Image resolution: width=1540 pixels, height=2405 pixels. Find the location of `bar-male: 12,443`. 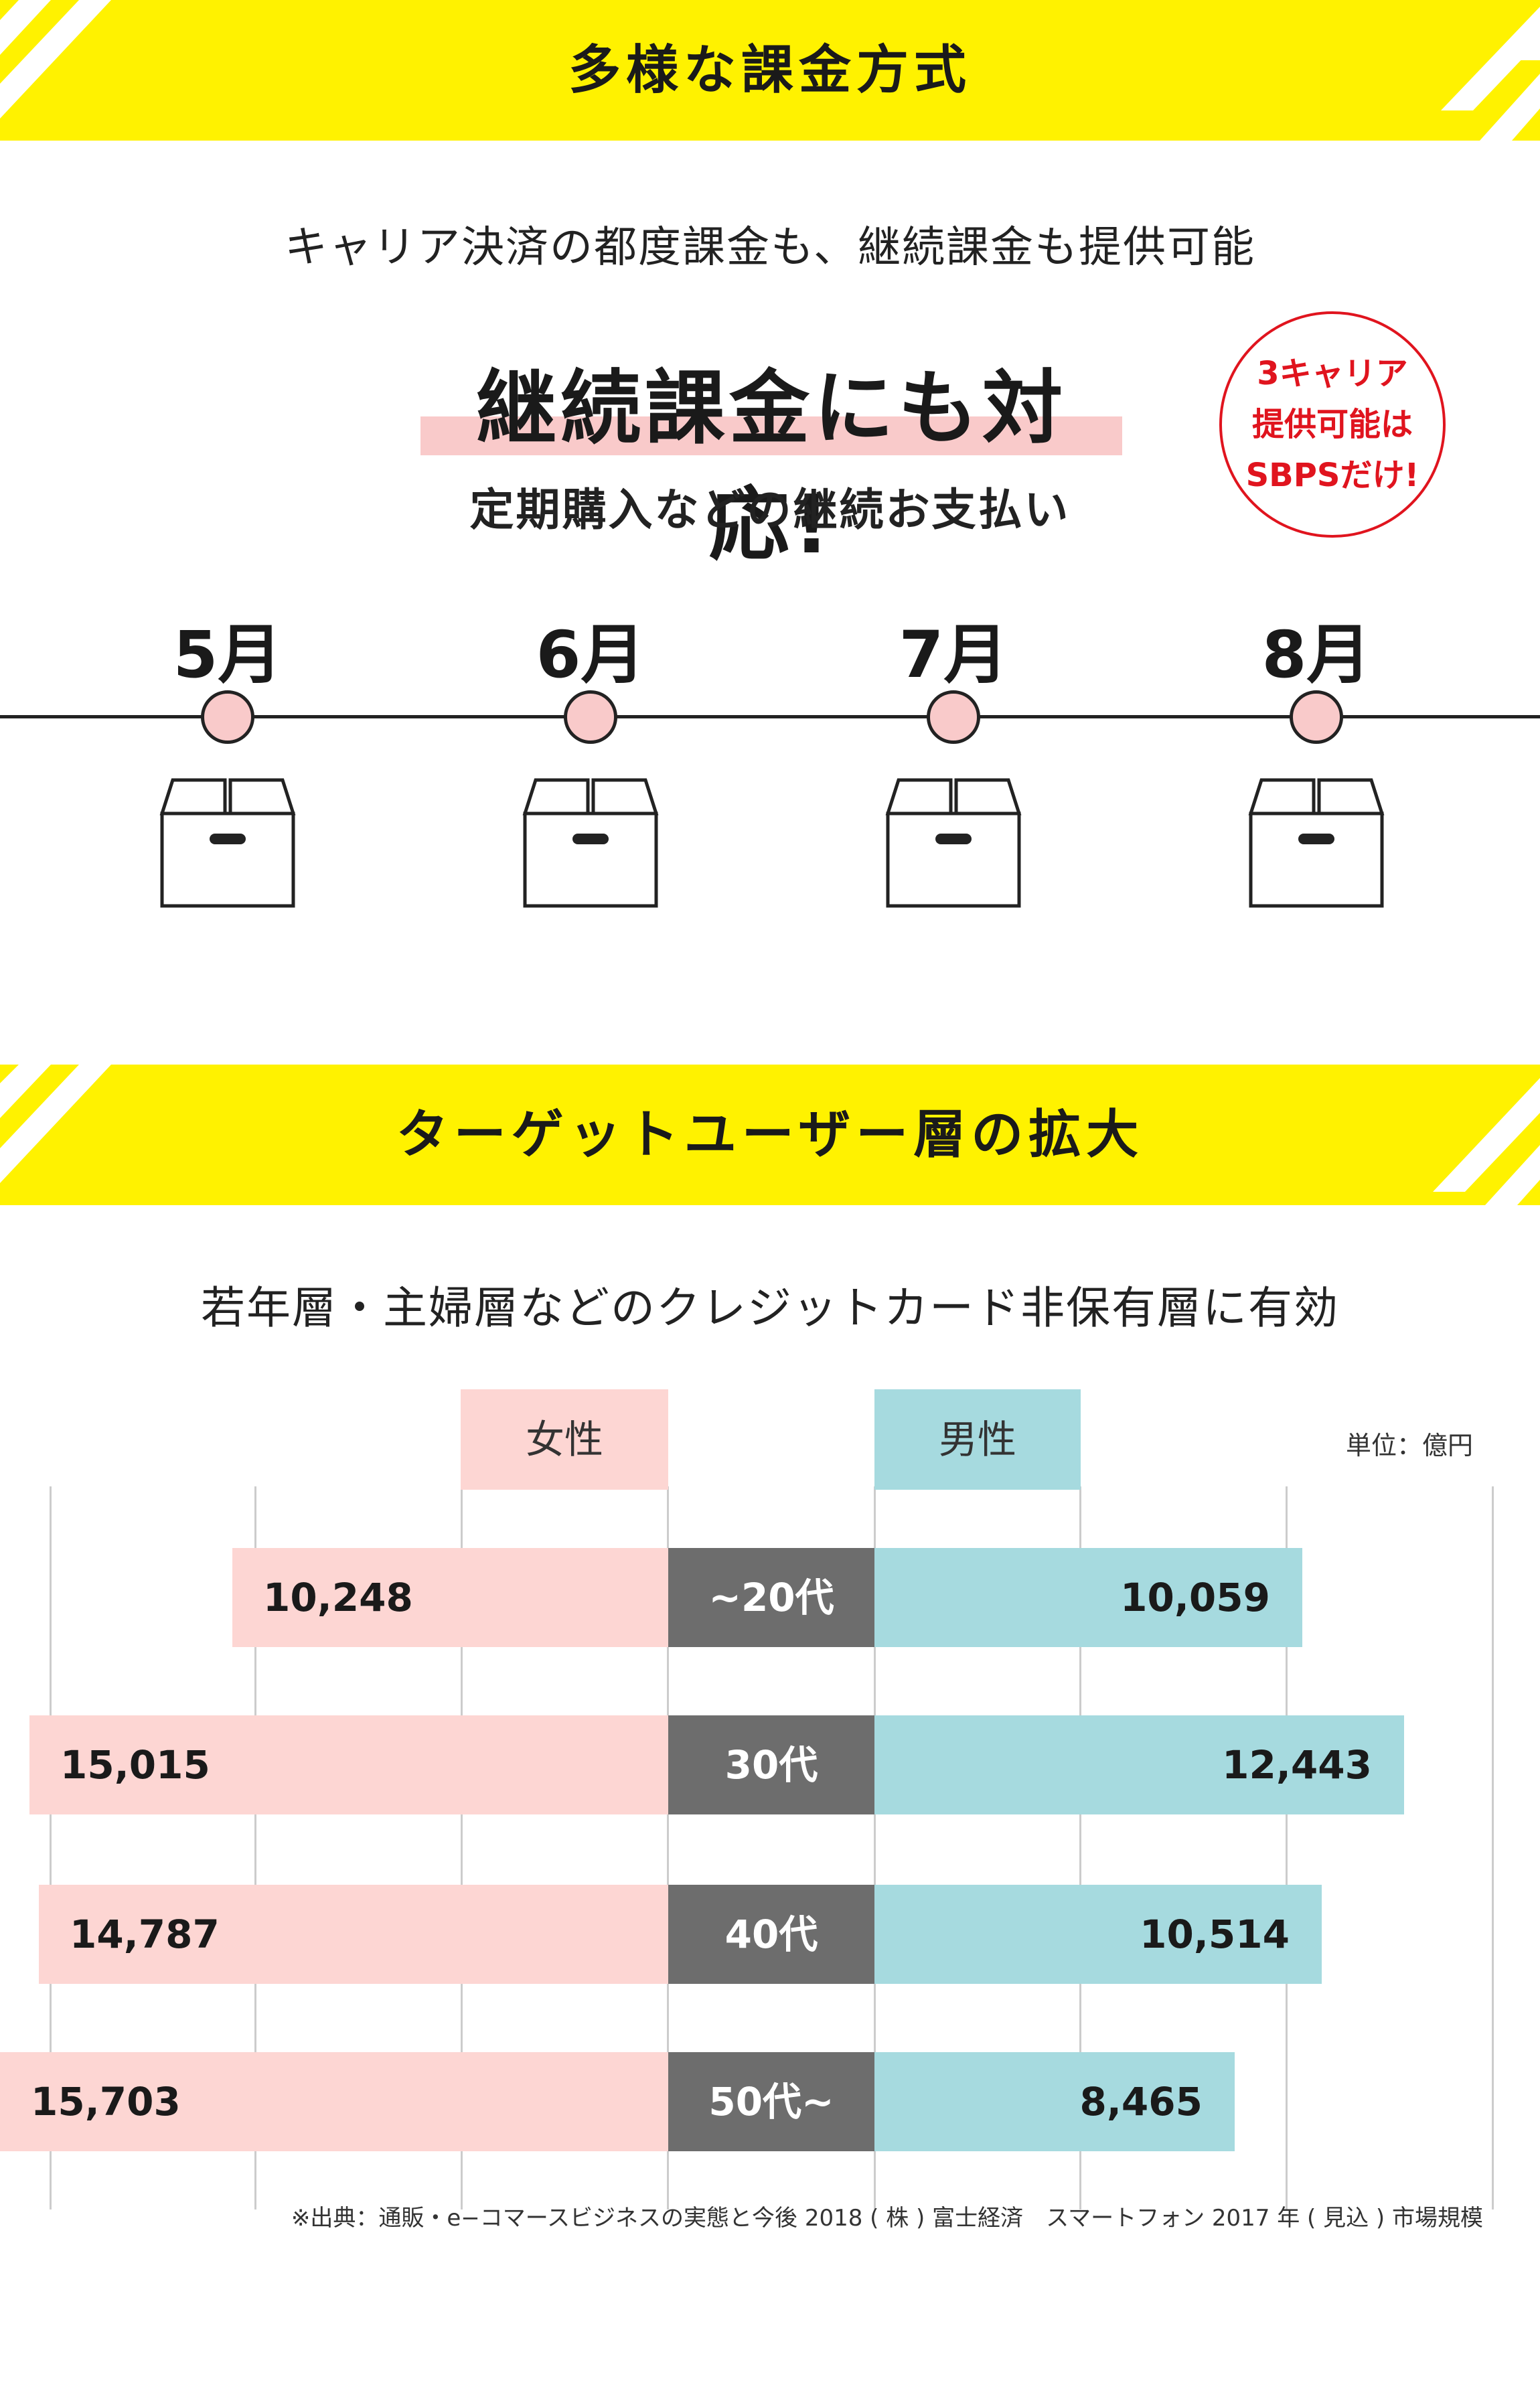

bar-male: 12,443 is located at coordinates (1139, 1764).